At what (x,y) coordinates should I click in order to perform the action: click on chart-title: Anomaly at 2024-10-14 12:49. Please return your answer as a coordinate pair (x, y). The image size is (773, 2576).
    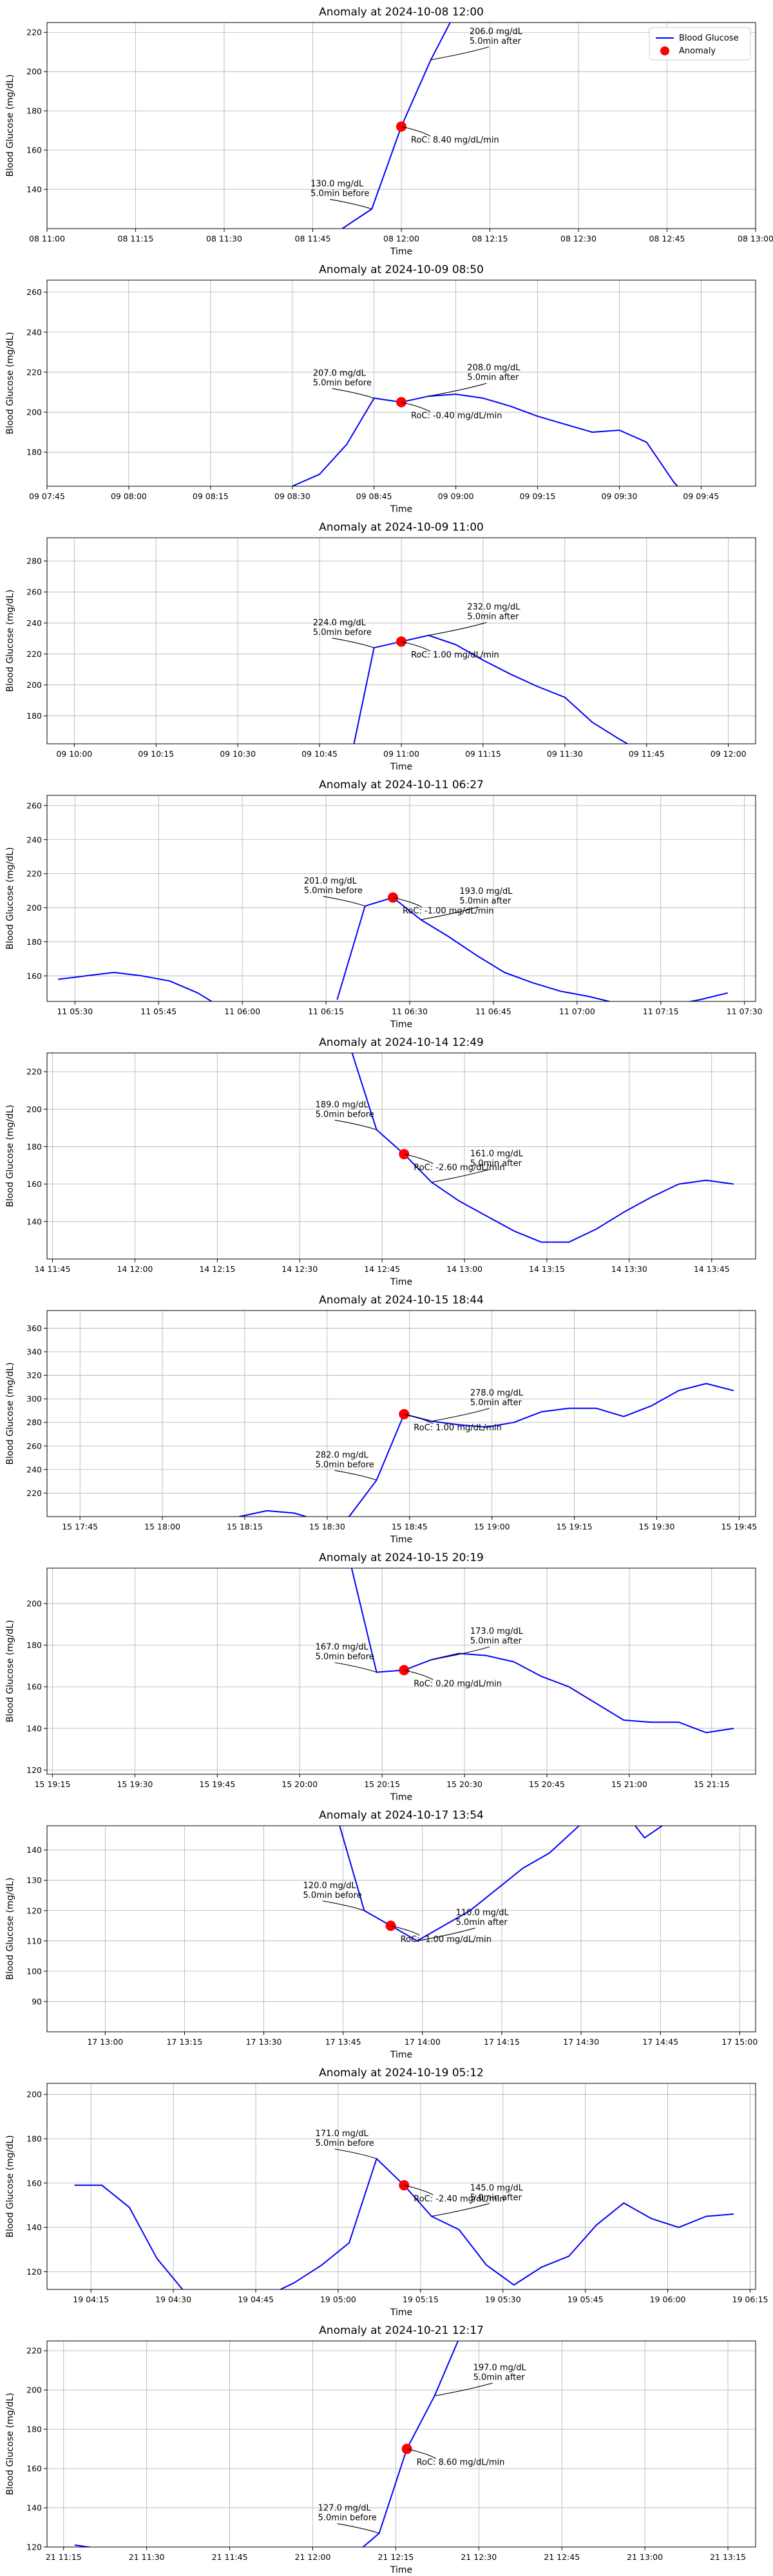
    Looking at the image, I should click on (401, 1042).